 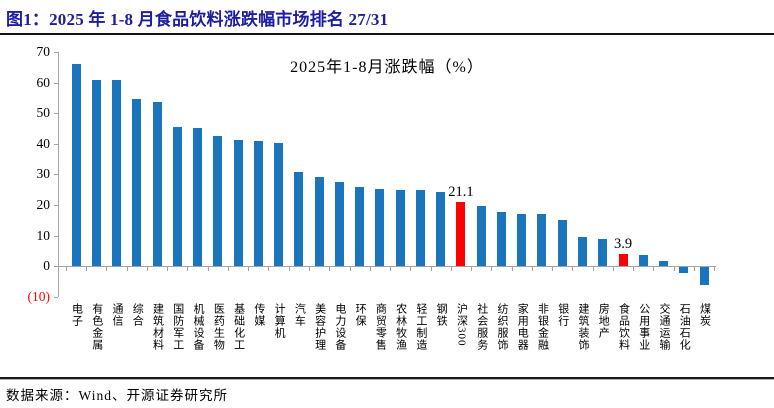 What do you see at coordinates (177, 197) in the screenshot?
I see `bar-国防军工` at bounding box center [177, 197].